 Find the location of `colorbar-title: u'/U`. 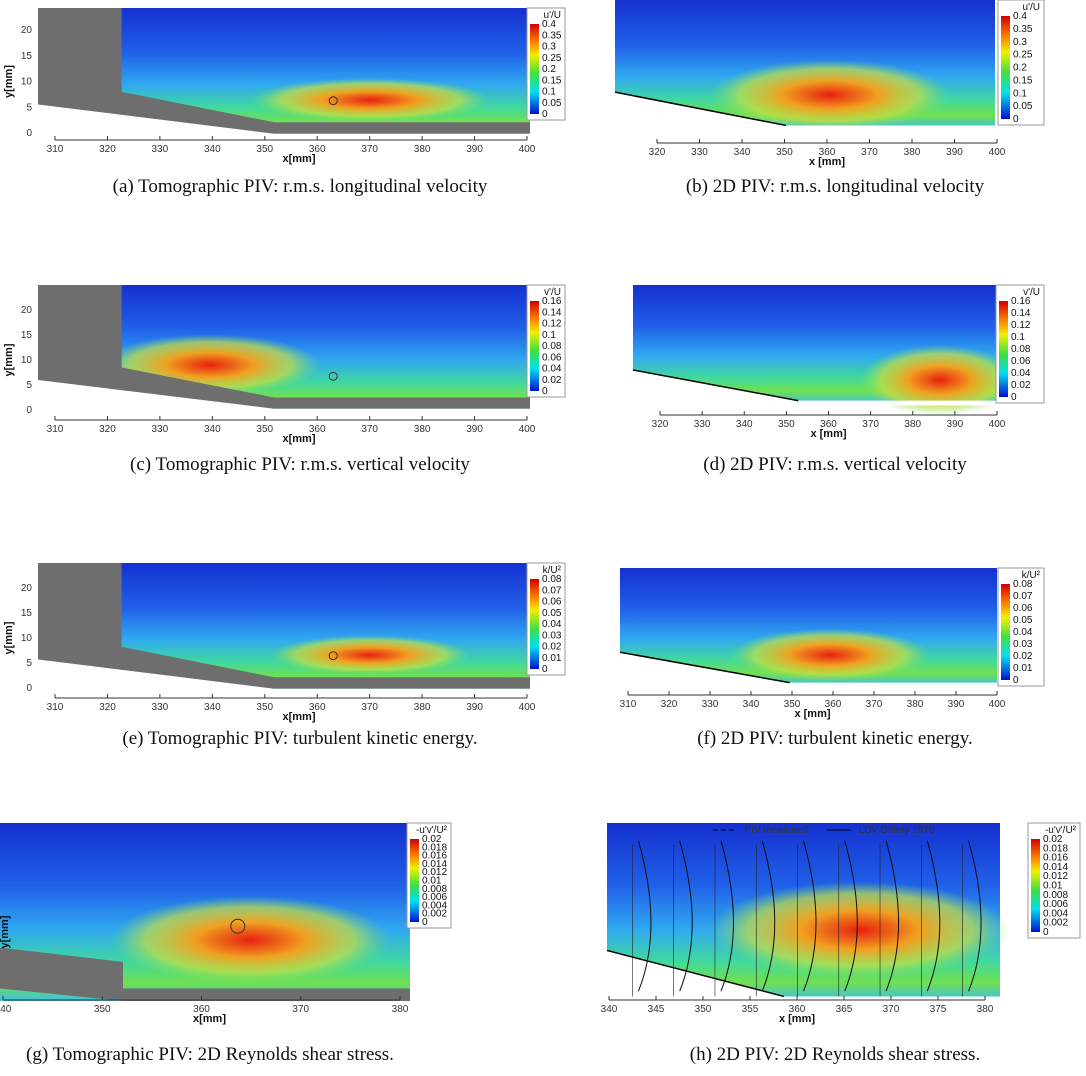

colorbar-title: u'/U is located at coordinates (552, 15).